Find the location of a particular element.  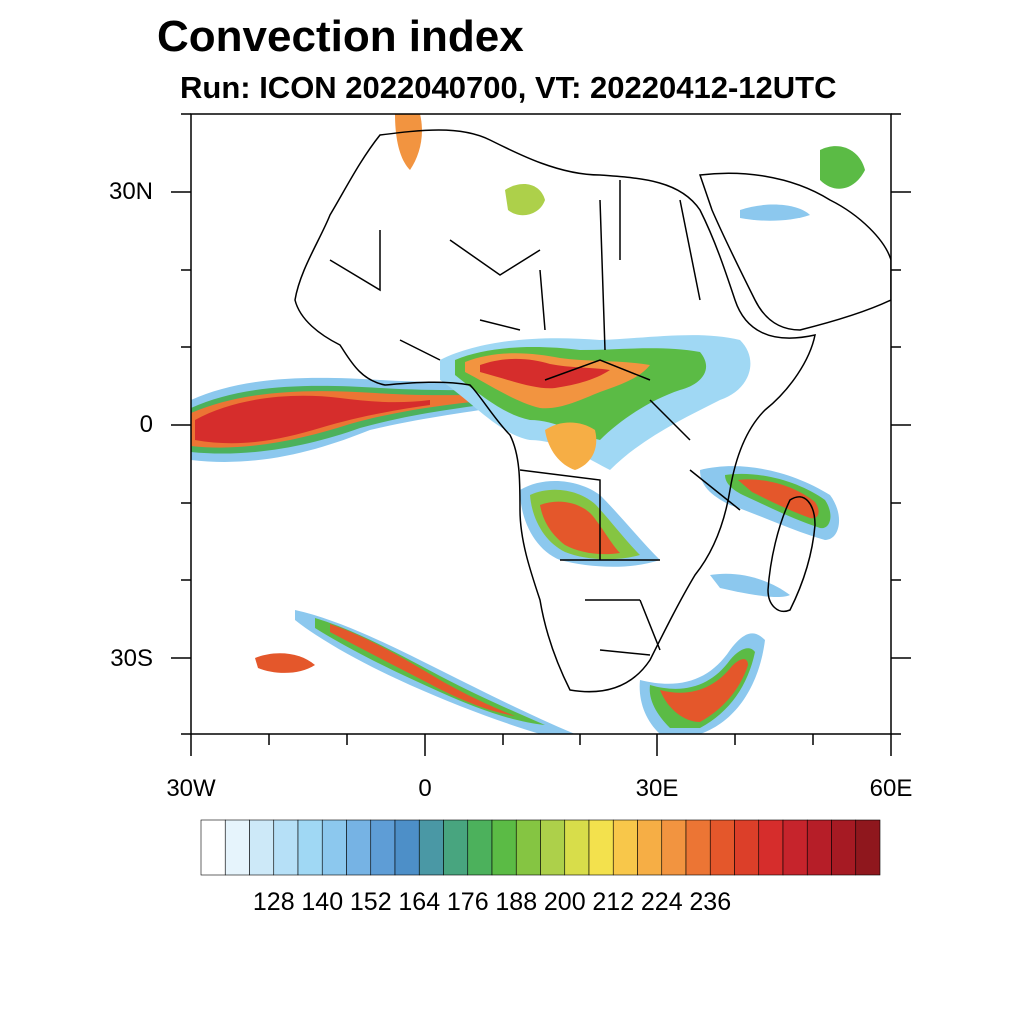

chart-subtitle: Run: ICON 2022040700, VT: 20220412-12UTC is located at coordinates (508, 87).